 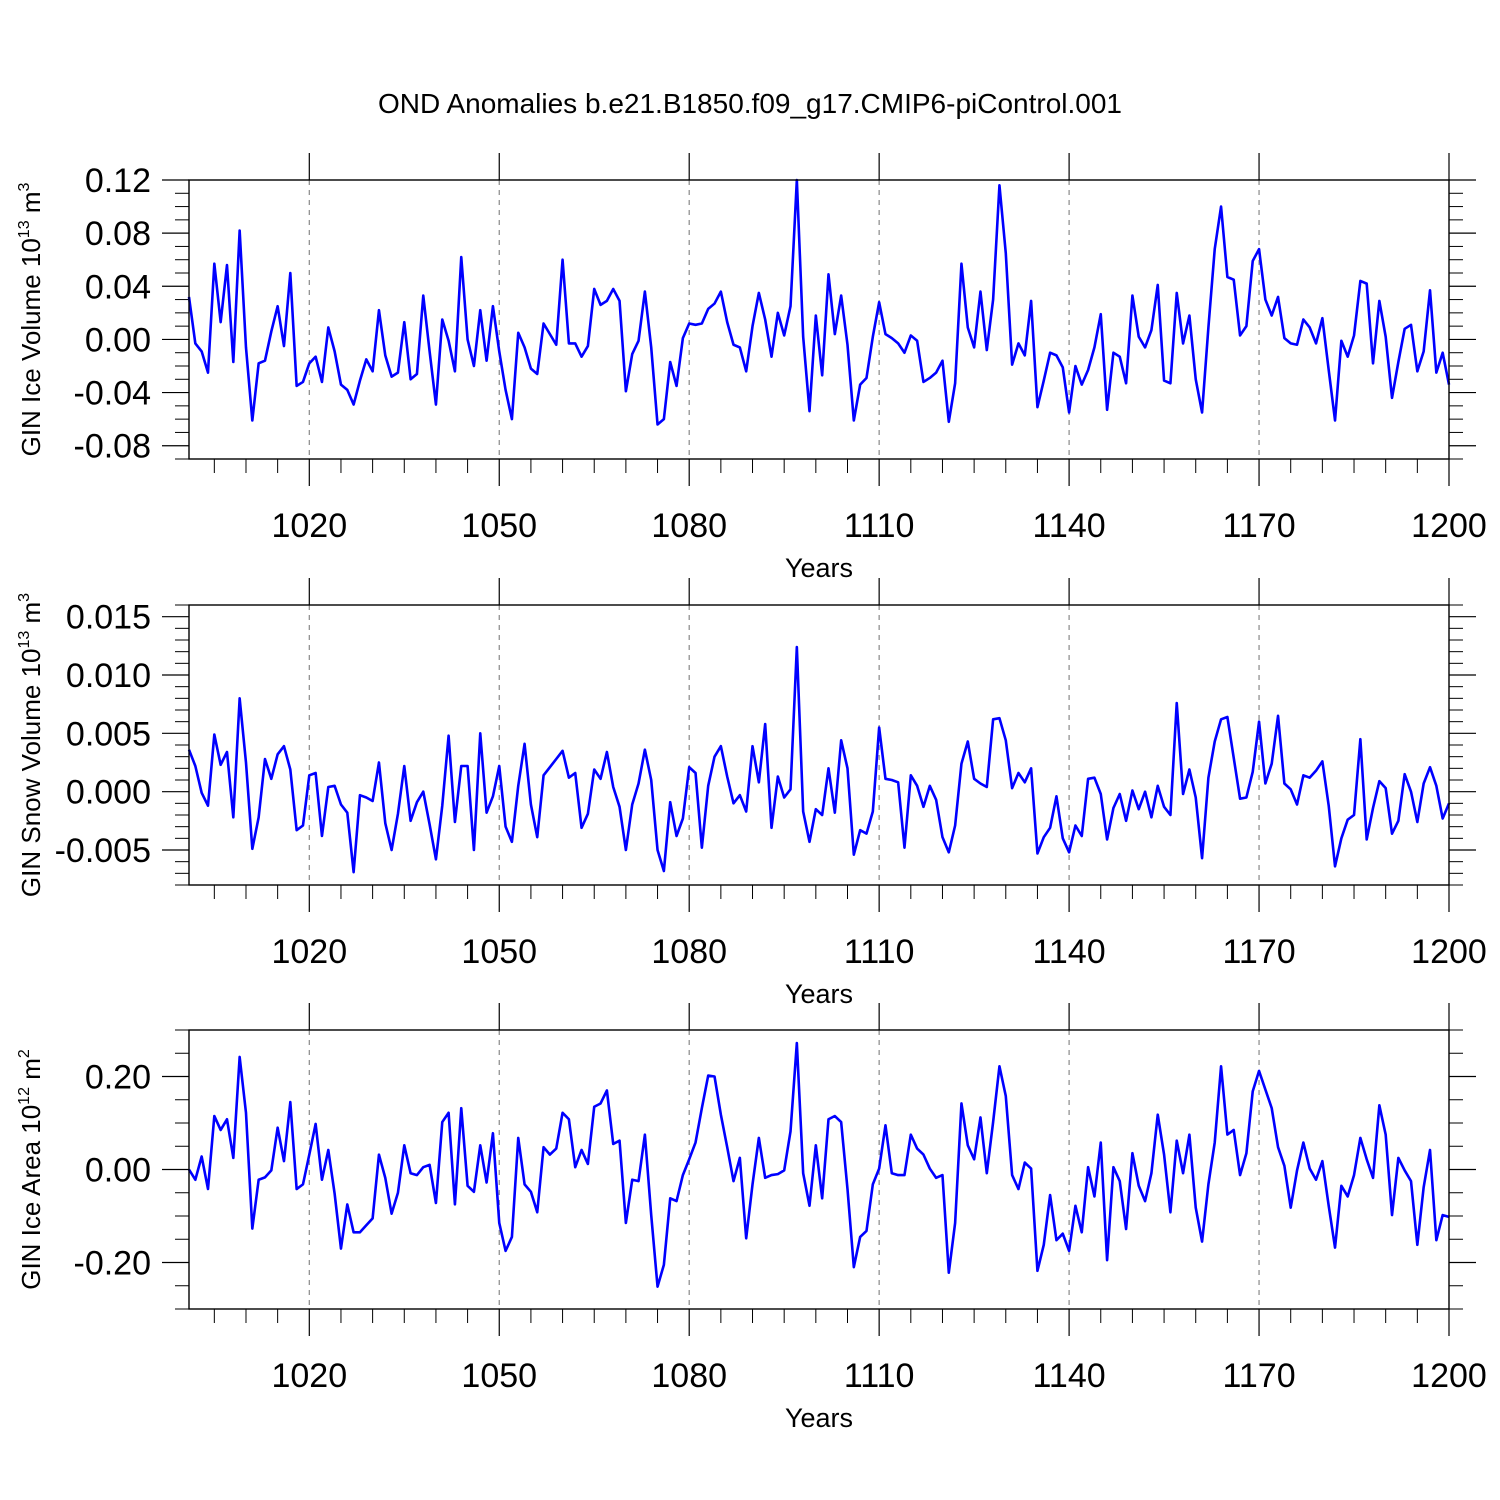 I want to click on ice-volume-x-tick-label: 1140, so click(x=1069, y=526).